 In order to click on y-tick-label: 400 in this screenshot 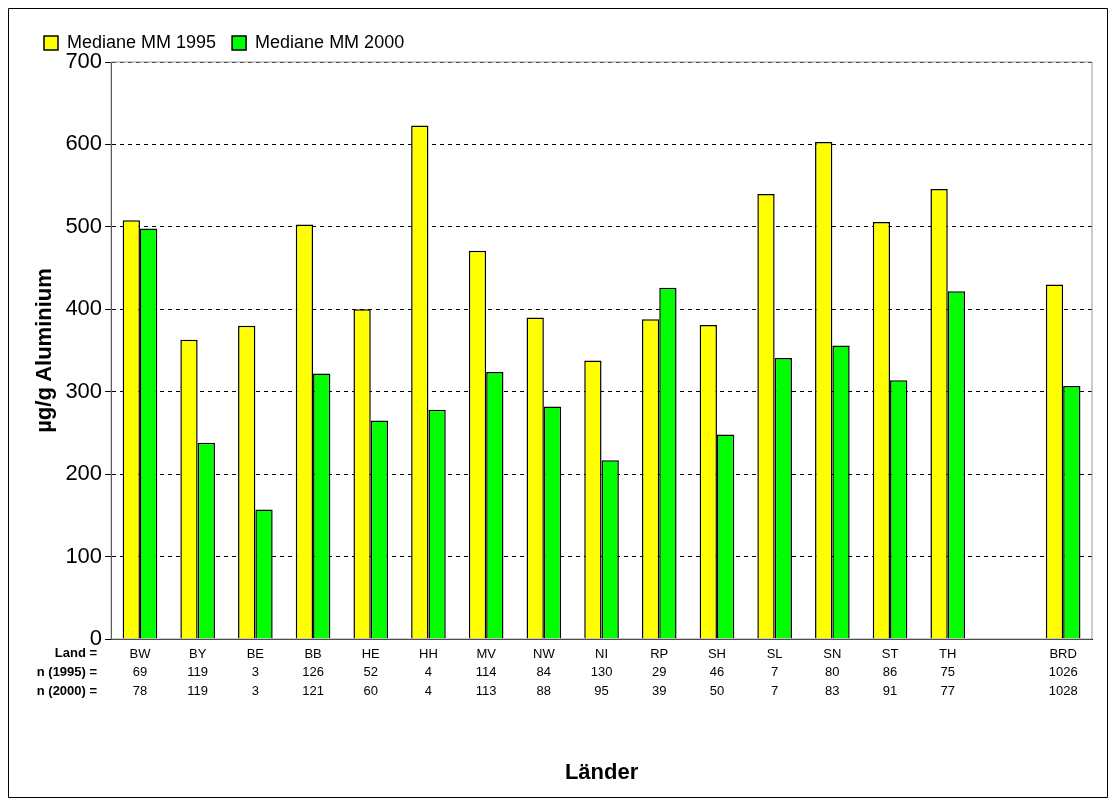, I will do `click(84, 308)`.